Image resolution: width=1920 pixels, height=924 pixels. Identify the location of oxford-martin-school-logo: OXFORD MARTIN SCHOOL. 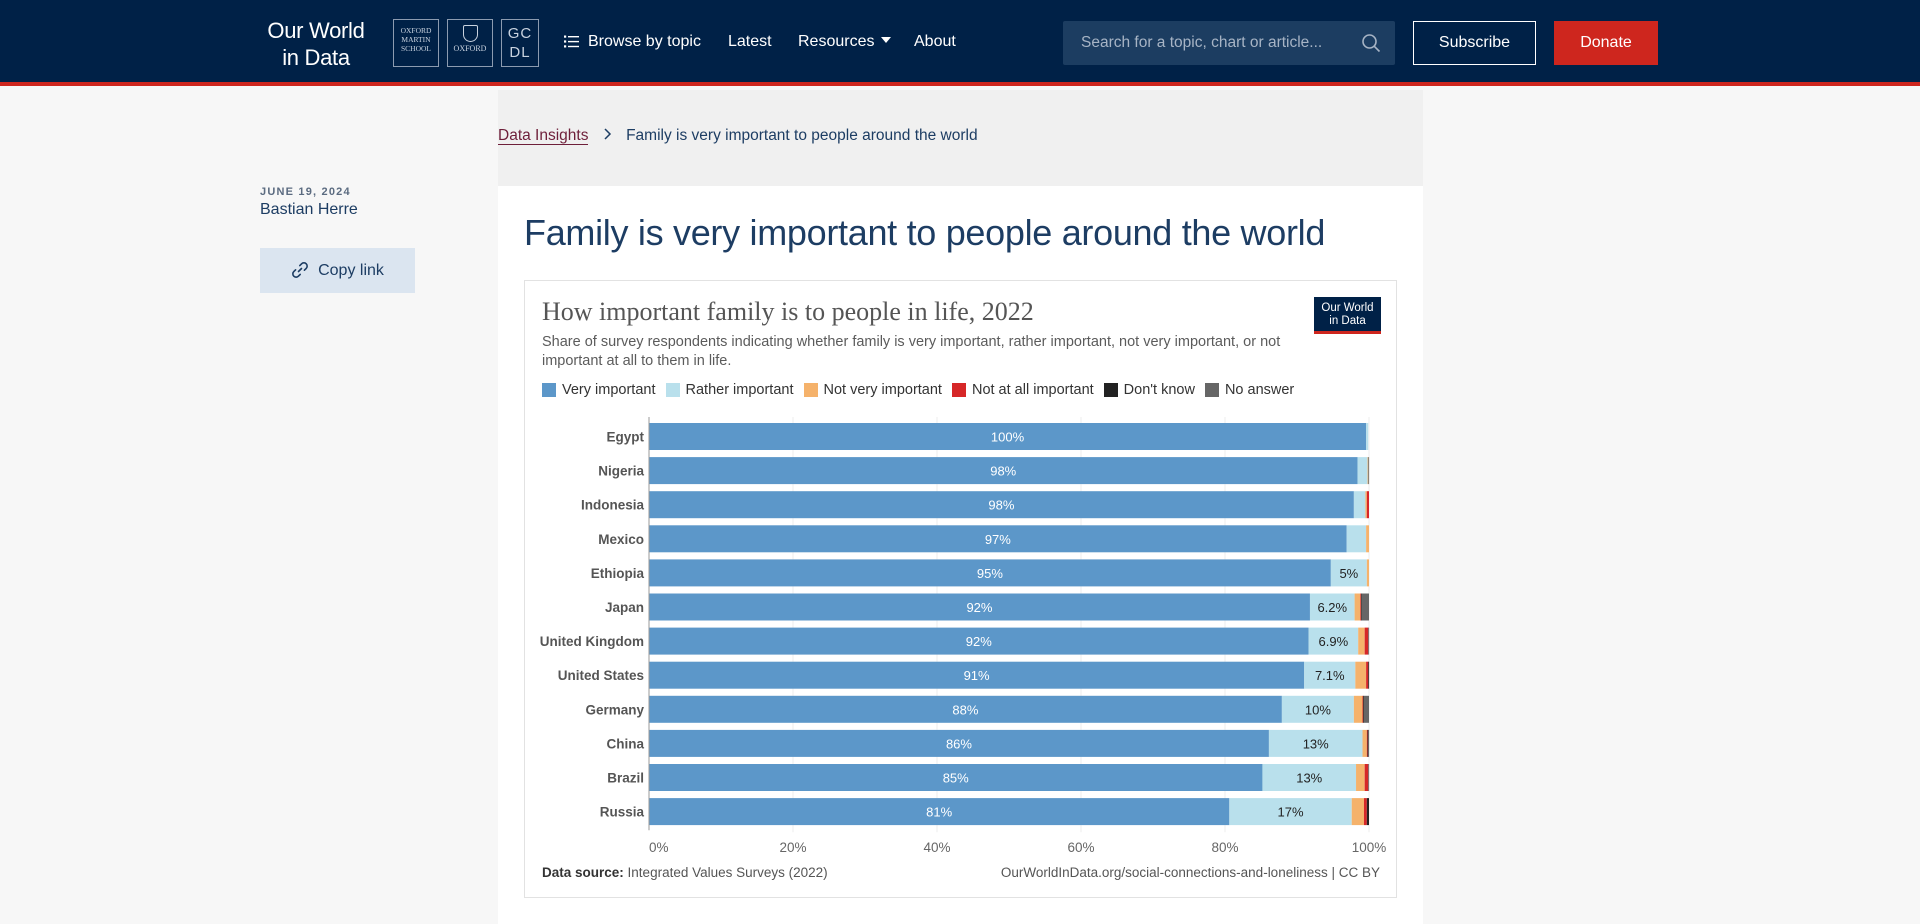
(416, 43).